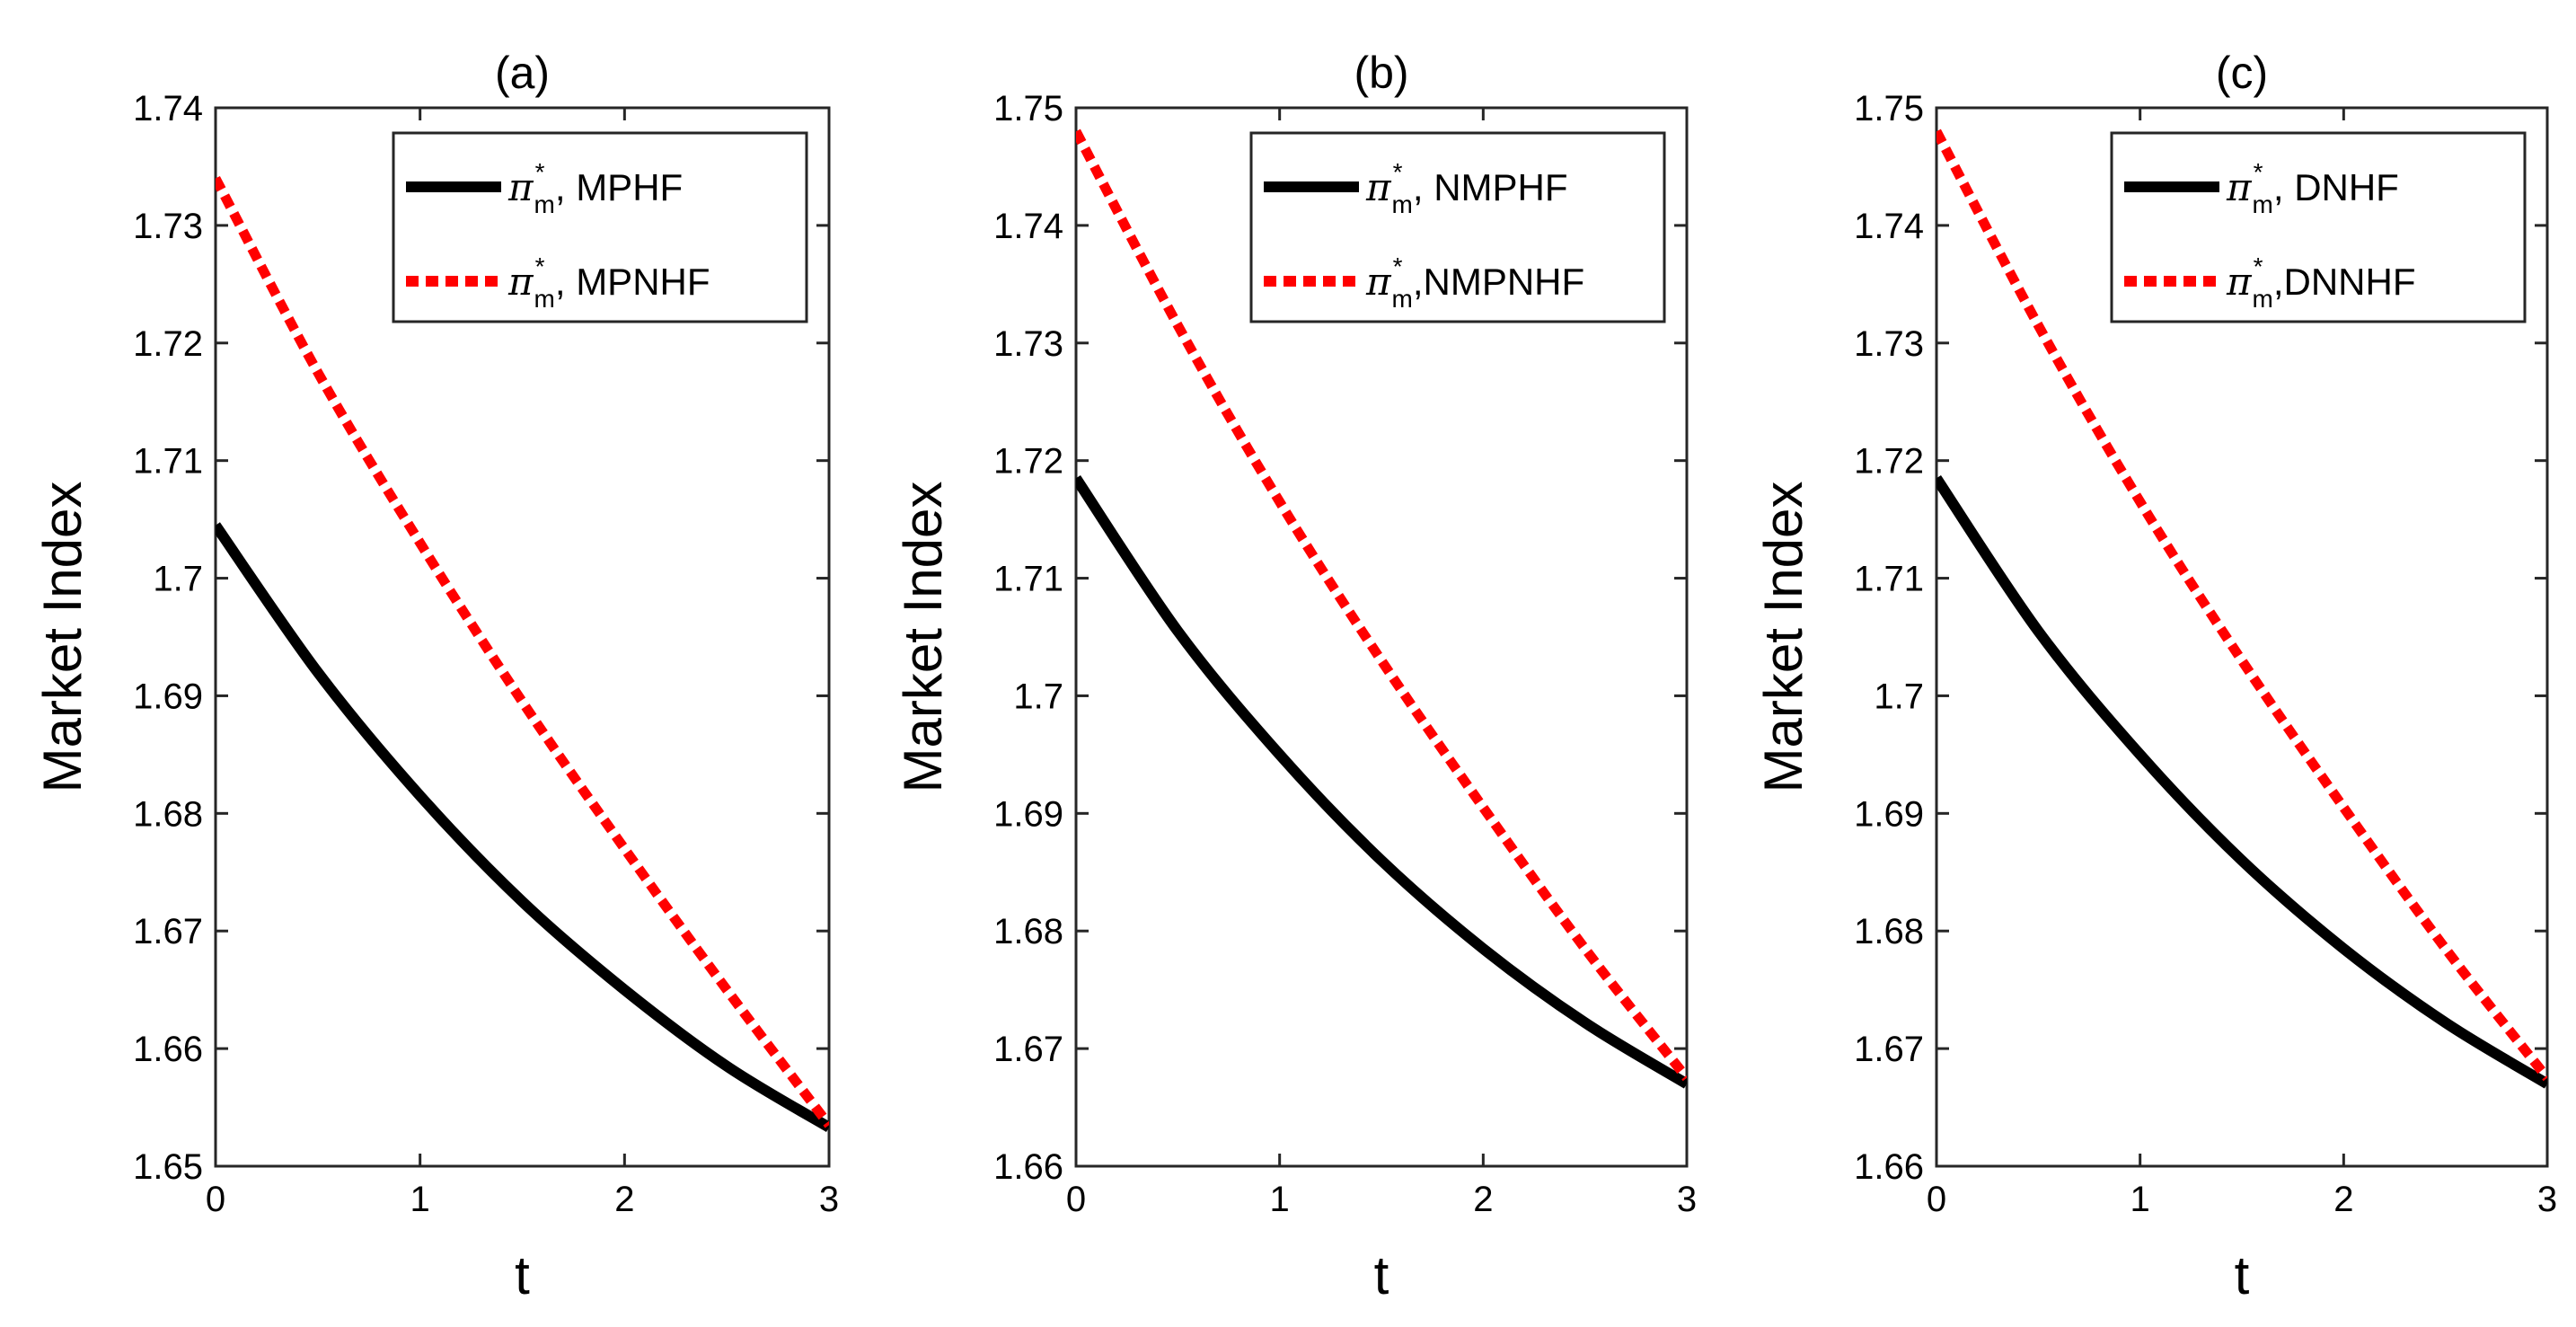 This screenshot has height=1327, width=2576. Describe the element at coordinates (1500, 187) in the screenshot. I see `legend-series-name: NMPHF` at that location.